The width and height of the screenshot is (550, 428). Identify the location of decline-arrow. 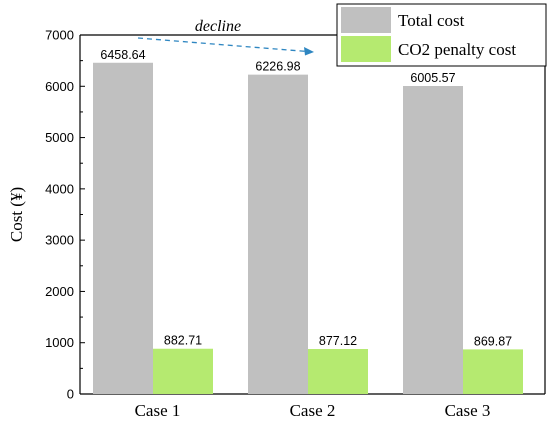
(222, 45).